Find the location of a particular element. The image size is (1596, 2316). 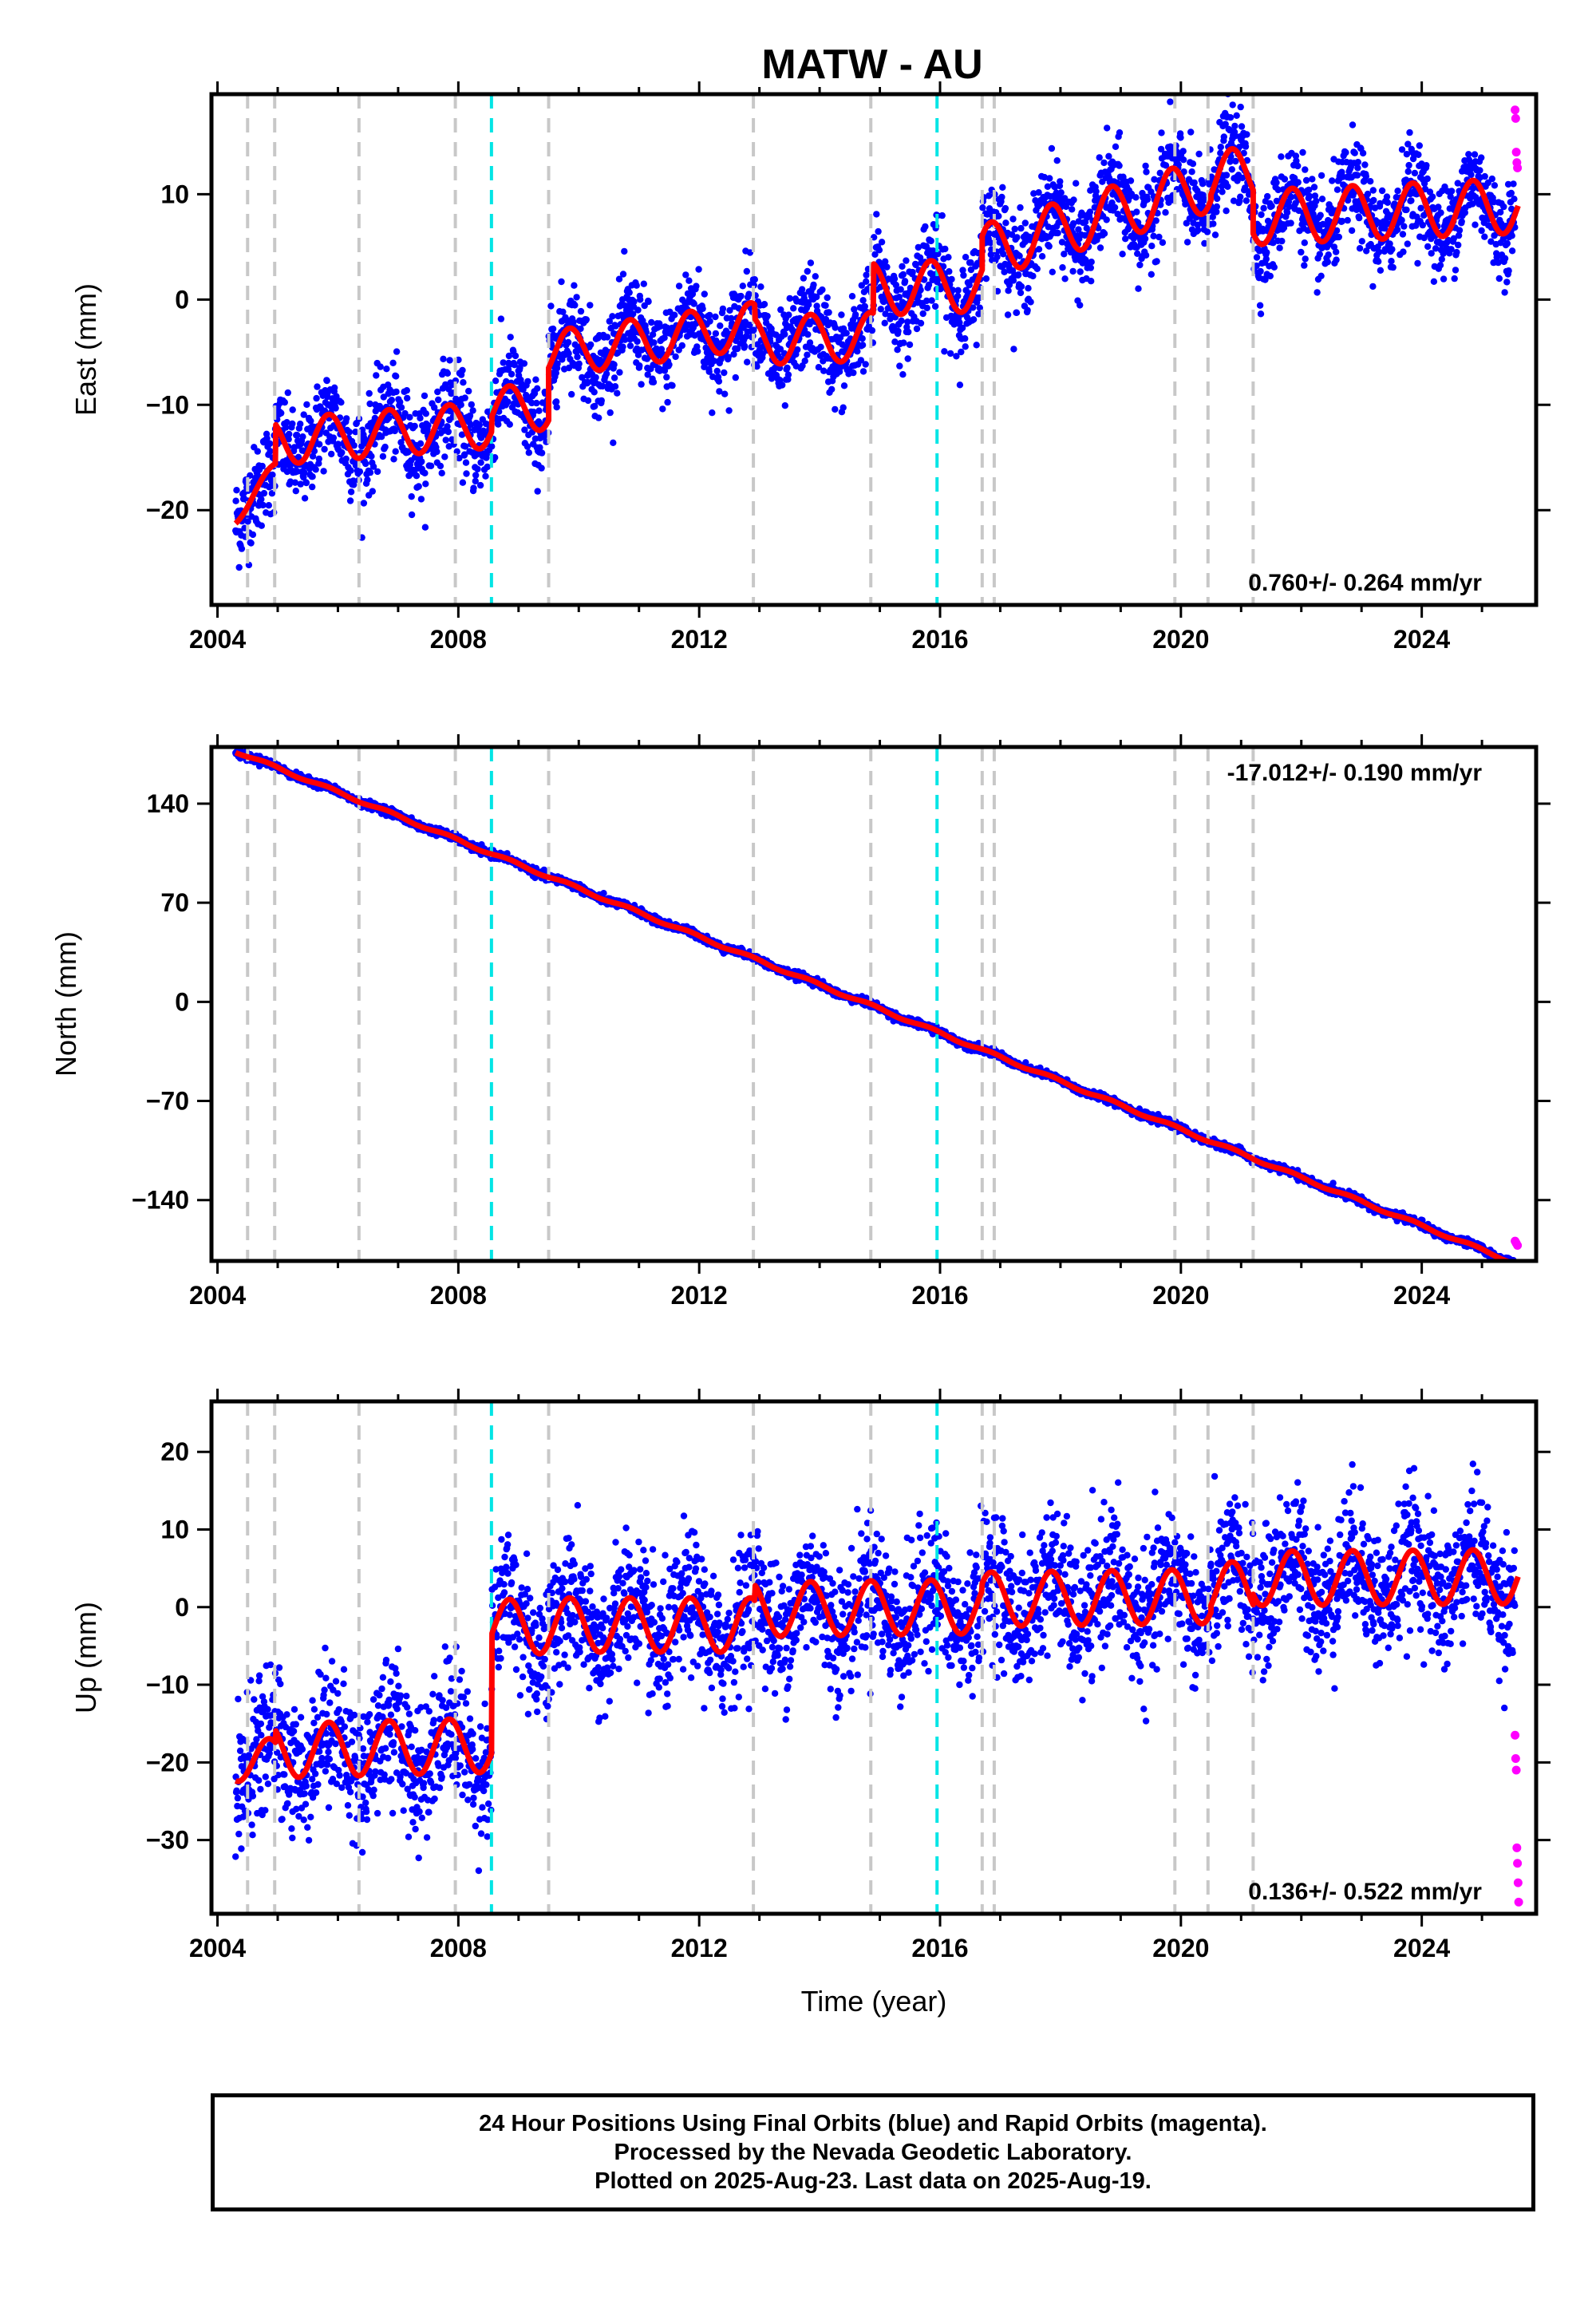

east-point-1937 is located at coordinates (935, 306).